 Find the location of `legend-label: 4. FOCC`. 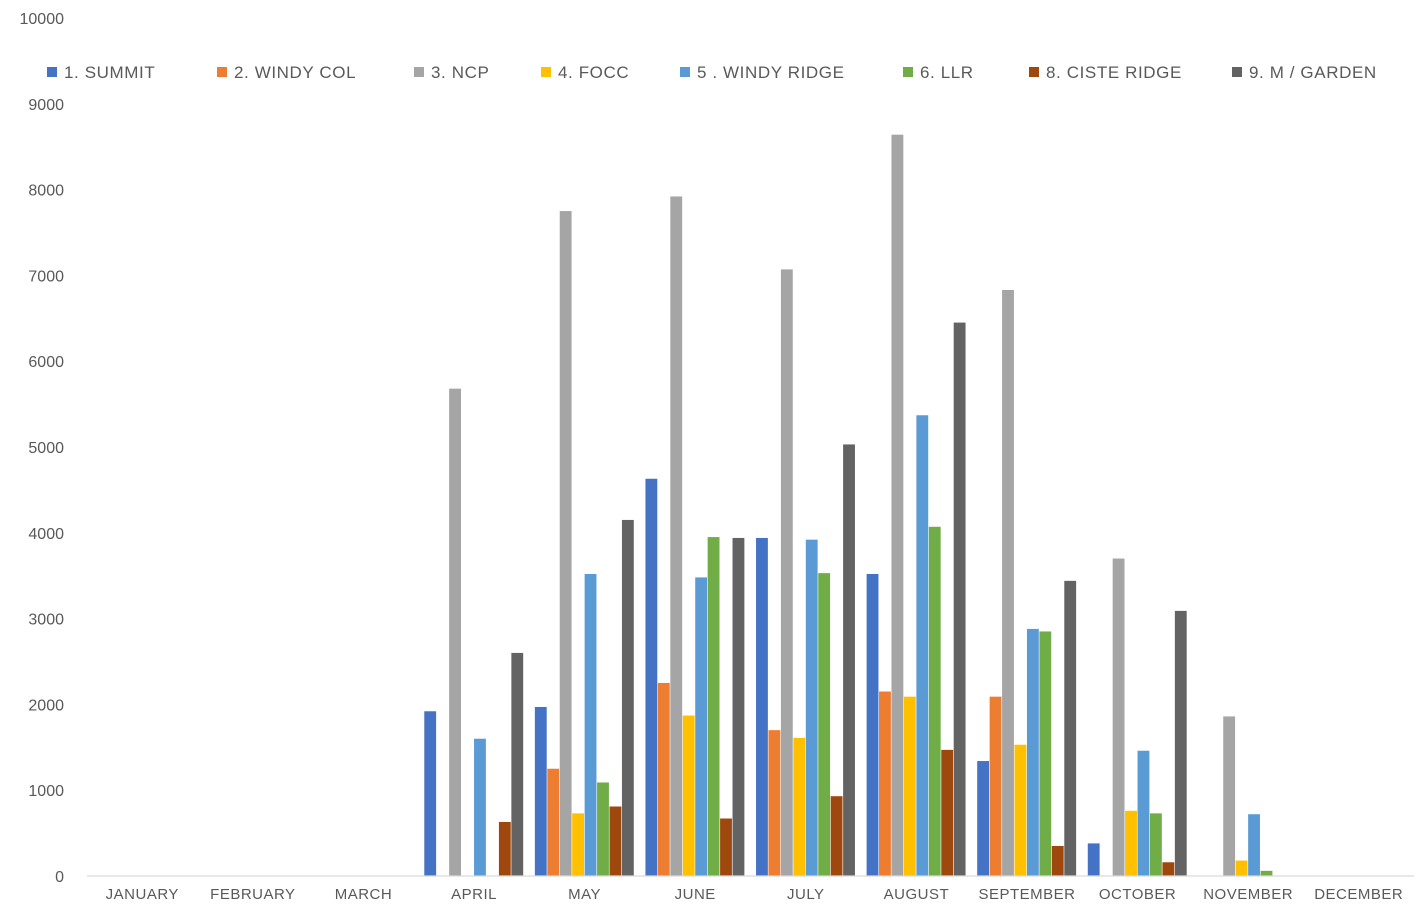

legend-label: 4. FOCC is located at coordinates (593, 72).